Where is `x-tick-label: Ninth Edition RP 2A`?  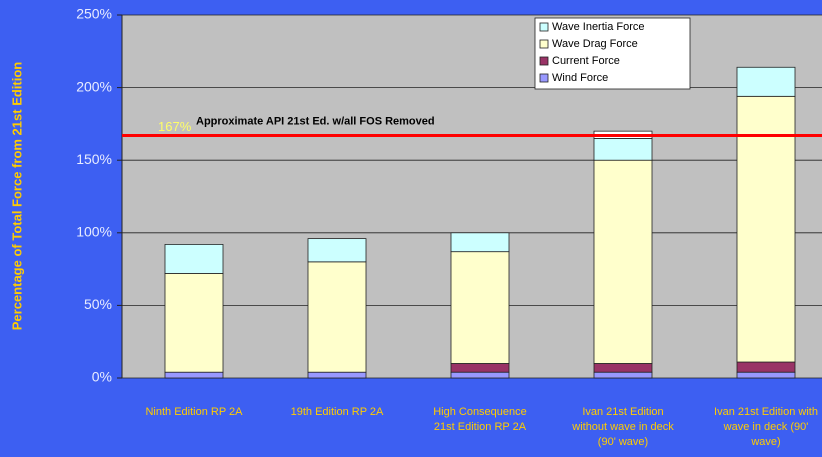
x-tick-label: Ninth Edition RP 2A is located at coordinates (194, 412).